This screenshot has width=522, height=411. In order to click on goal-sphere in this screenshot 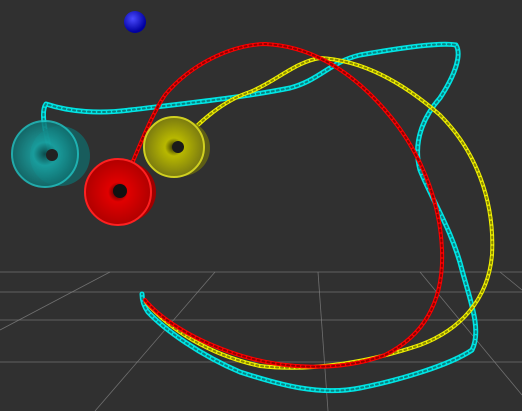, I will do `click(135, 22)`.